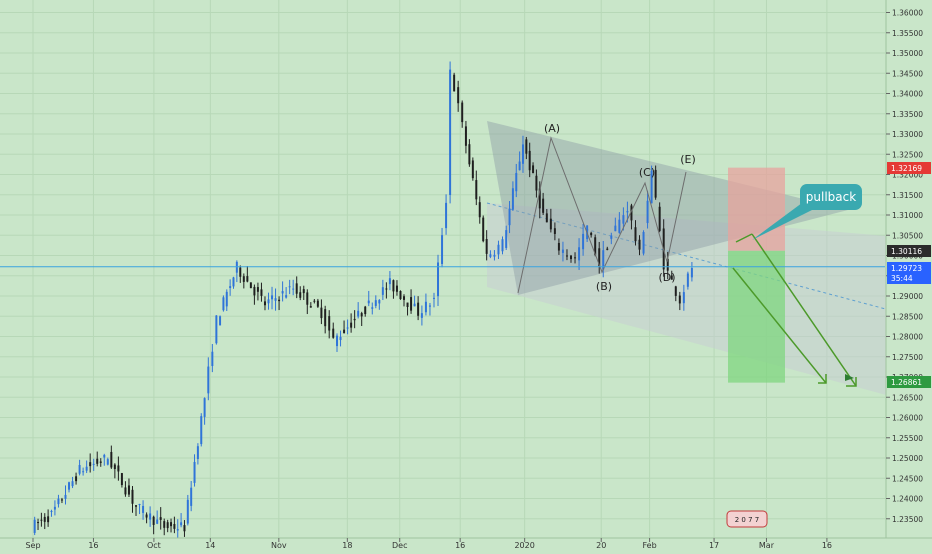 The height and width of the screenshot is (554, 932). What do you see at coordinates (907, 438) in the screenshot?
I see `y-tick-label: 1.25500` at bounding box center [907, 438].